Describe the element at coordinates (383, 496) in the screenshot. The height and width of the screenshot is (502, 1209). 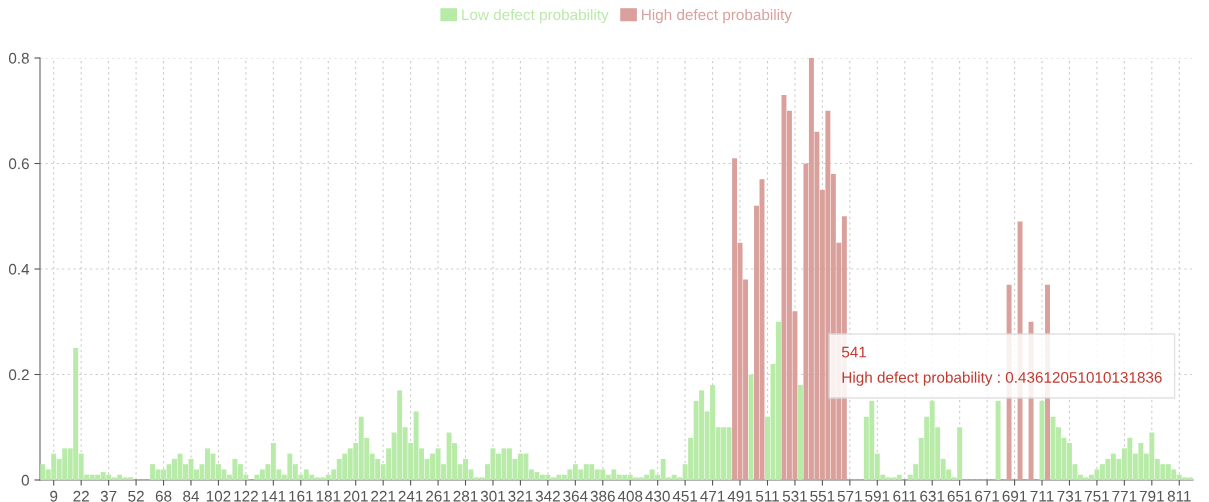
I see `x-tick-label: 221` at that location.